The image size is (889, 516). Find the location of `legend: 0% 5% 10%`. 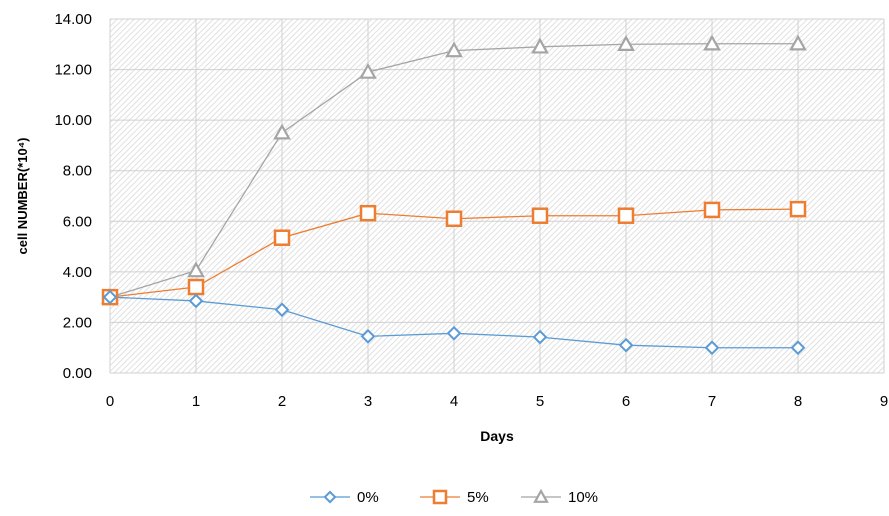

legend: 0% 5% 10% is located at coordinates (454, 497).